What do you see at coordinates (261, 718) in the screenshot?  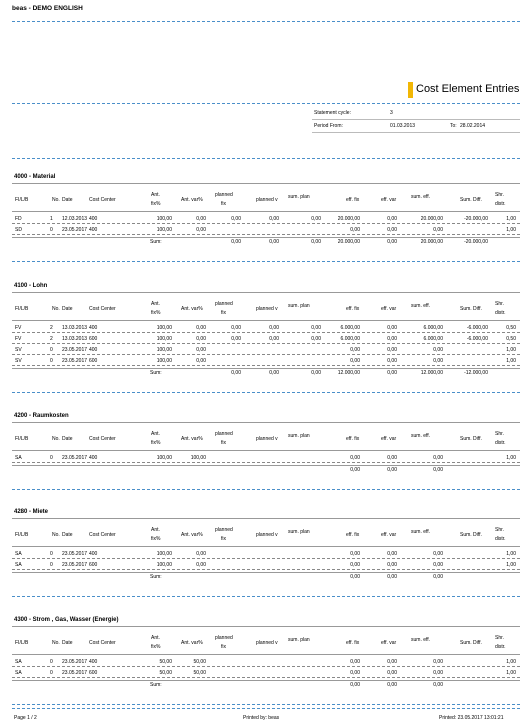 I see `printed-by: Printed by: beas` at bounding box center [261, 718].